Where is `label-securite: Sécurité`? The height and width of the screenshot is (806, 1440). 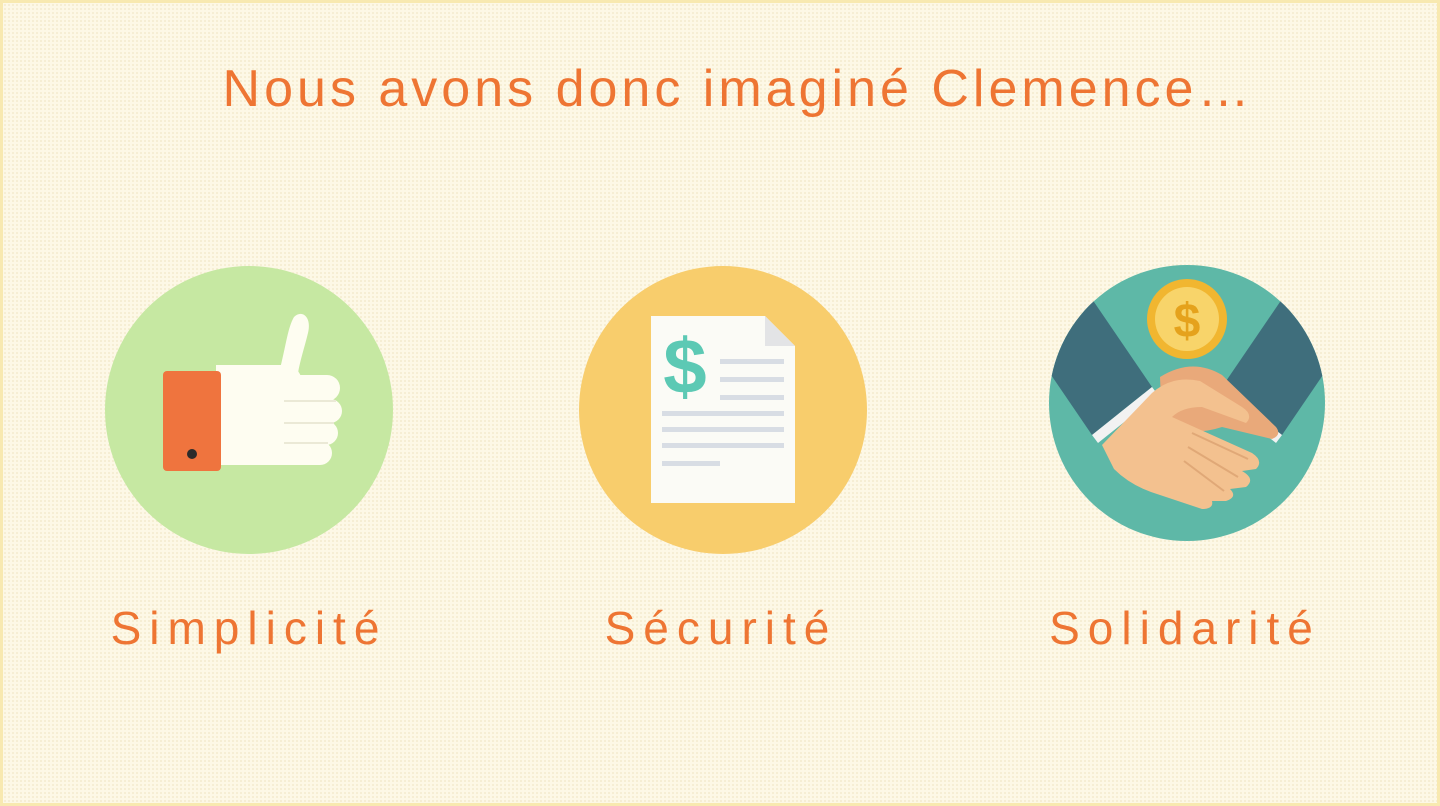 label-securite: Sécurité is located at coordinates (721, 628).